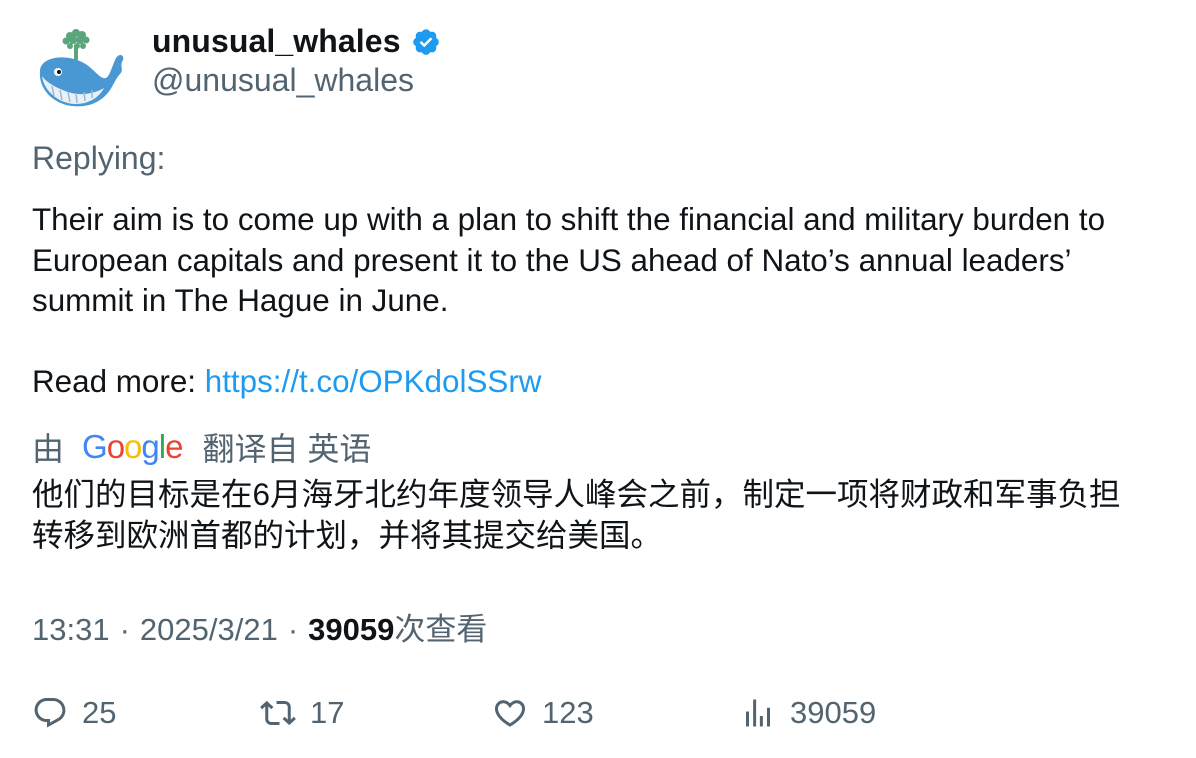 Image resolution: width=1196 pixels, height=758 pixels. Describe the element at coordinates (287, 449) in the screenshot. I see `translation-source-label: 翻译自 英语` at that location.